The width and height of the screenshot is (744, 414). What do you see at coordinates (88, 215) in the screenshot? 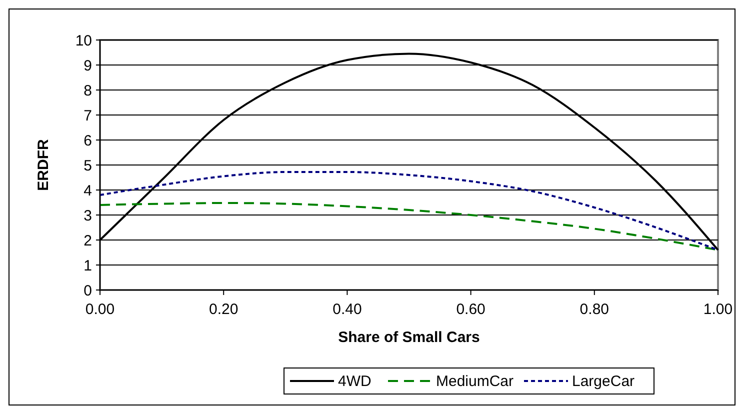
I see `y-tick-label: 3` at bounding box center [88, 215].